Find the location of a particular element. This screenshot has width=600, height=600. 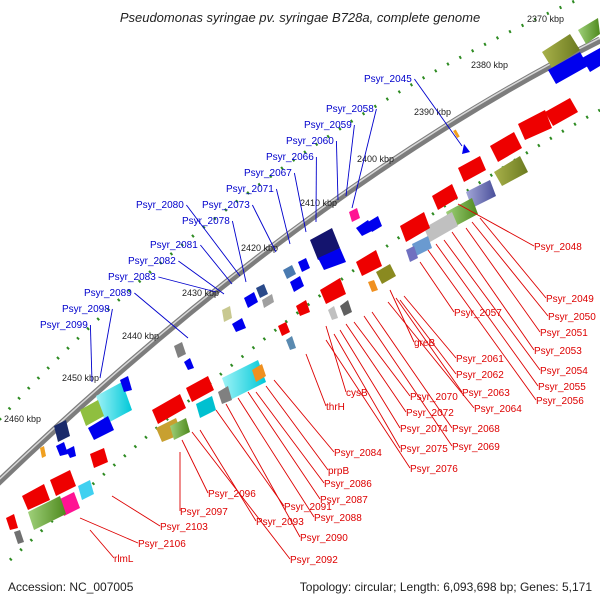

gene-label: Psyr_2088 is located at coordinates (338, 518).